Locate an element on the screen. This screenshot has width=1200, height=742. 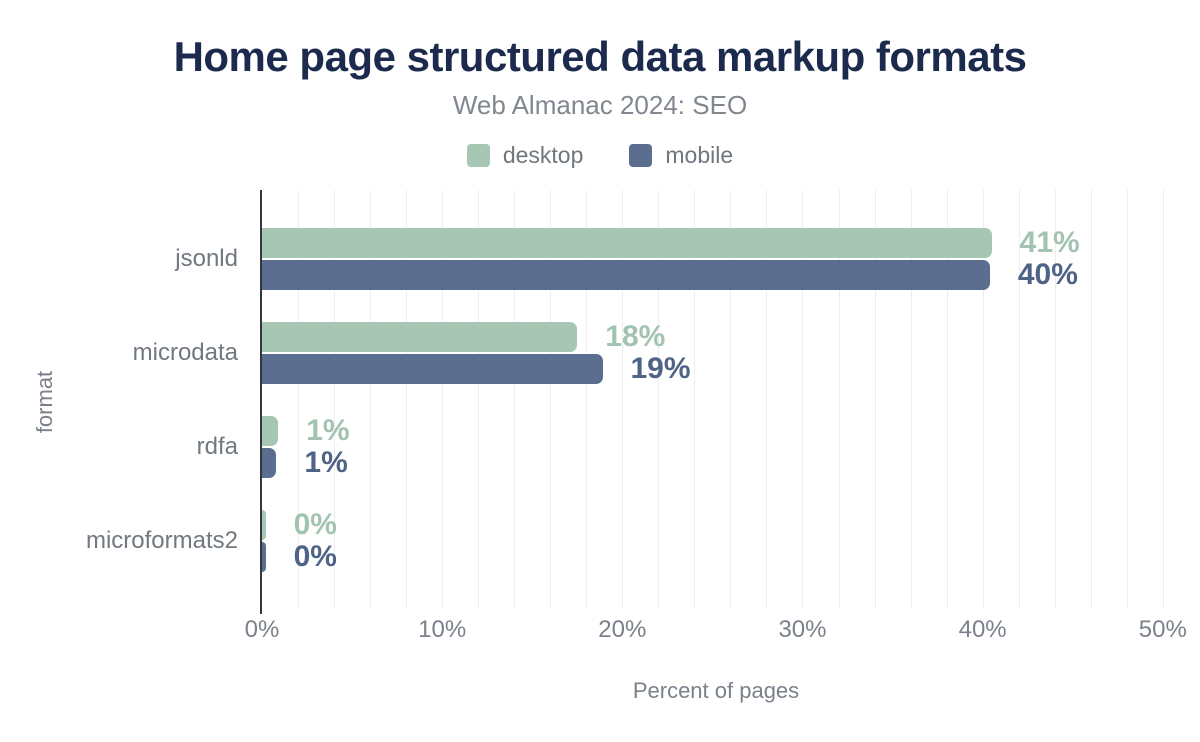
x-tick-label-40pct: 40% is located at coordinates (982, 629).